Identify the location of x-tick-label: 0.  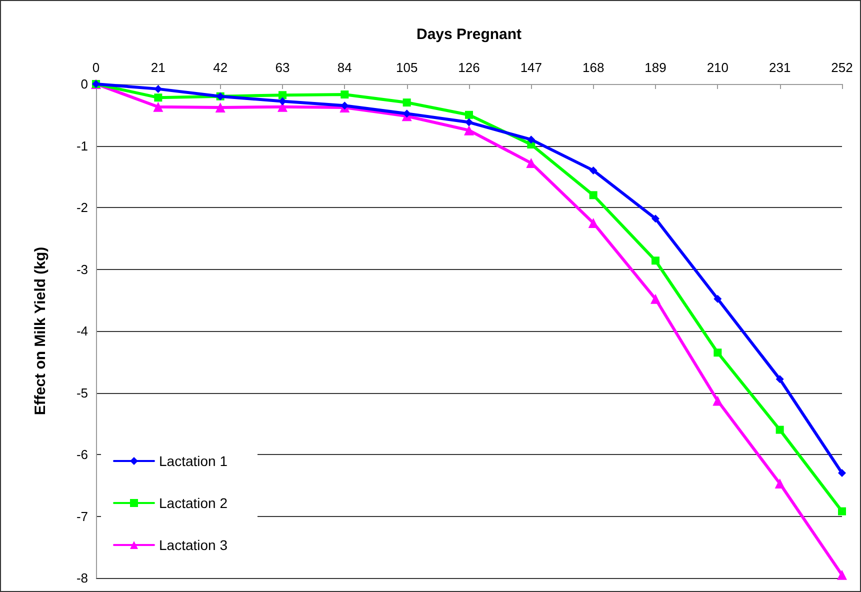
(96, 67).